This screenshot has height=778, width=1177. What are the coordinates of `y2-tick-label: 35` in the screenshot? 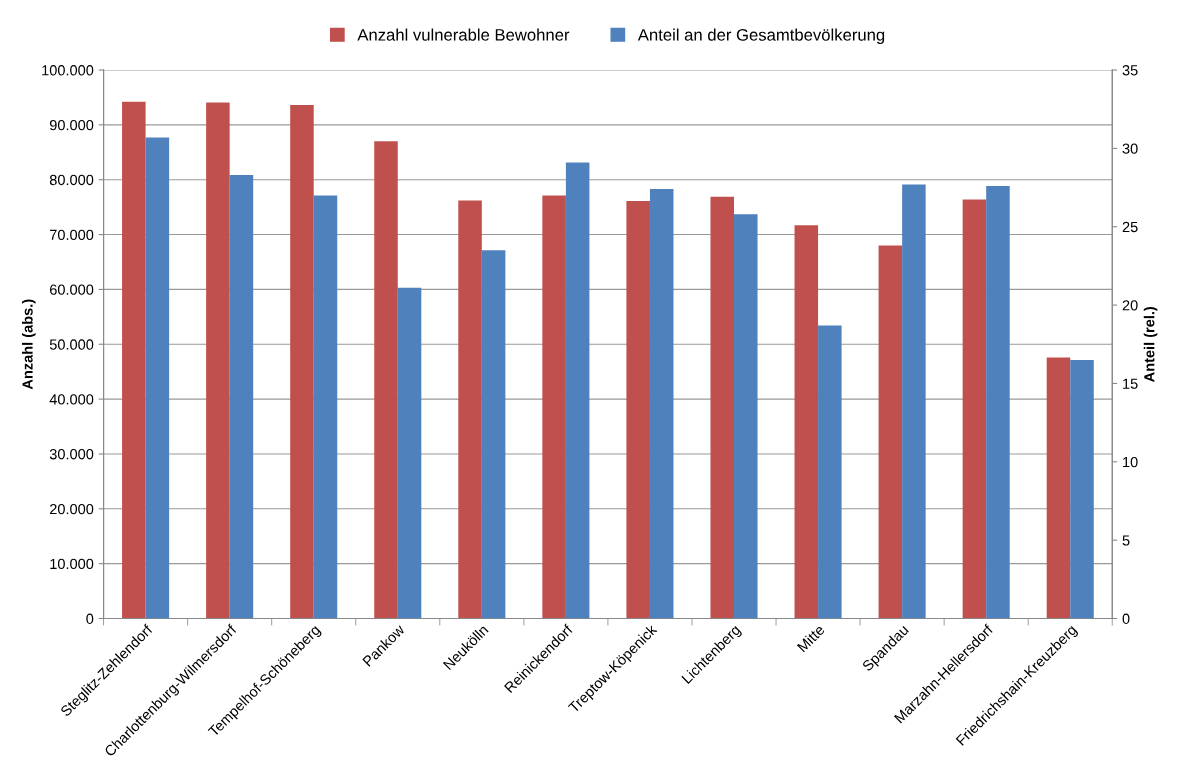 It's located at (1130, 70).